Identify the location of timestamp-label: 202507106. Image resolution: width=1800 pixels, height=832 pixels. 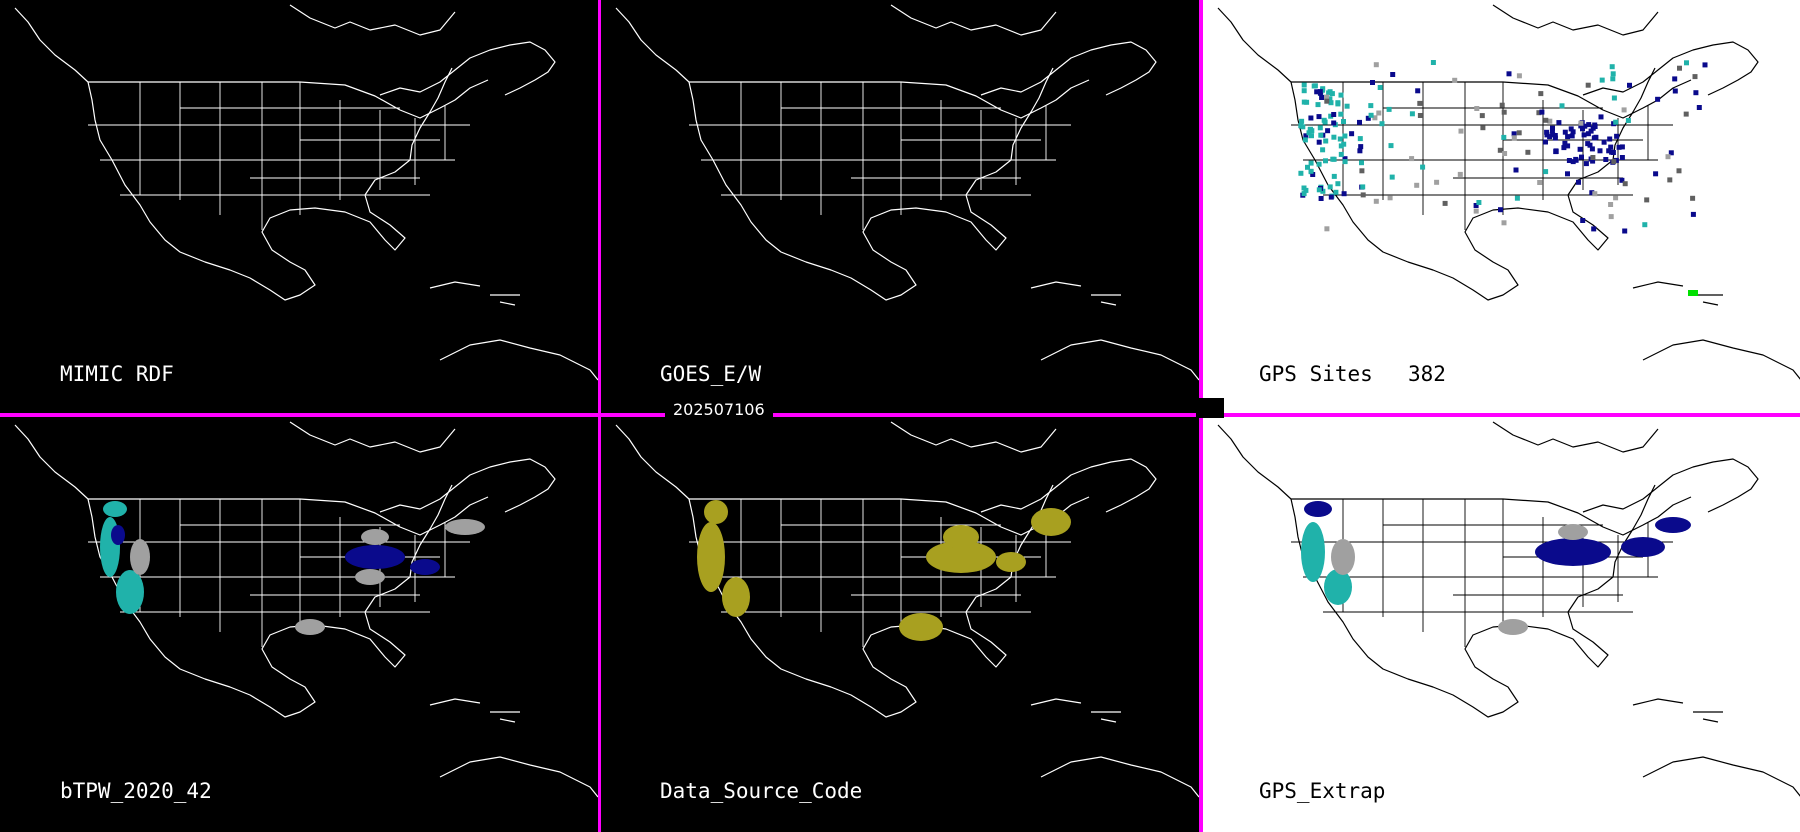
(719, 410).